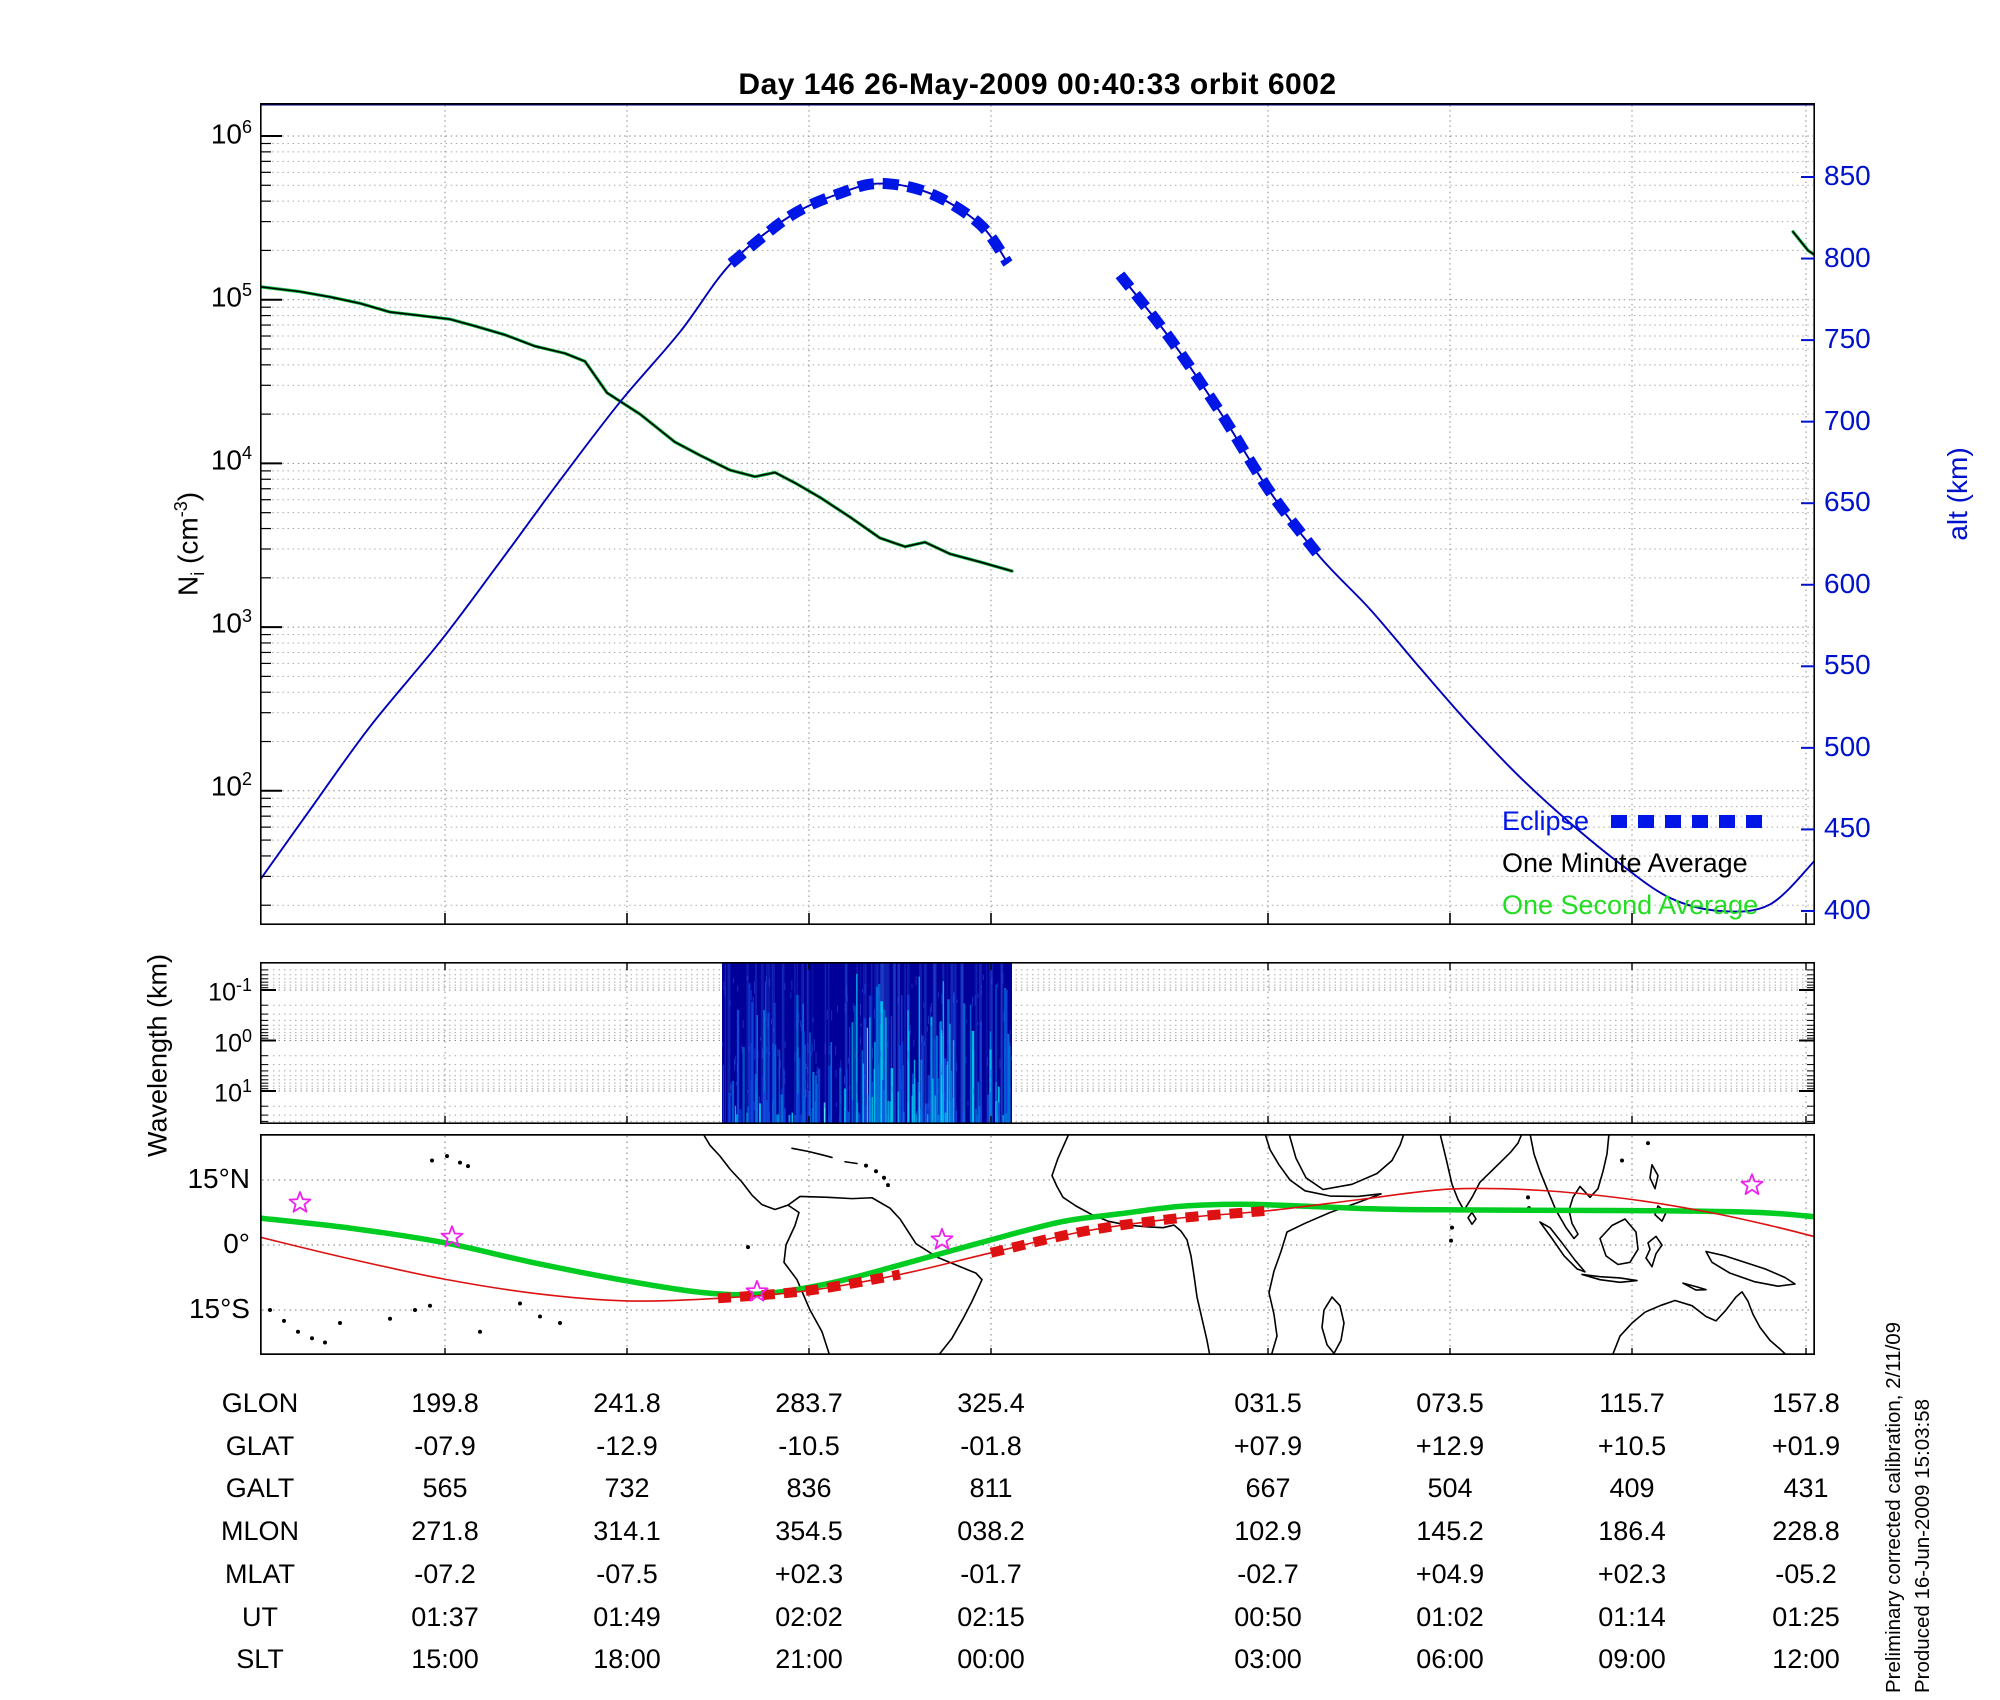 This screenshot has height=1700, width=2000. I want to click on alt-tick-500: 500, so click(1847, 746).